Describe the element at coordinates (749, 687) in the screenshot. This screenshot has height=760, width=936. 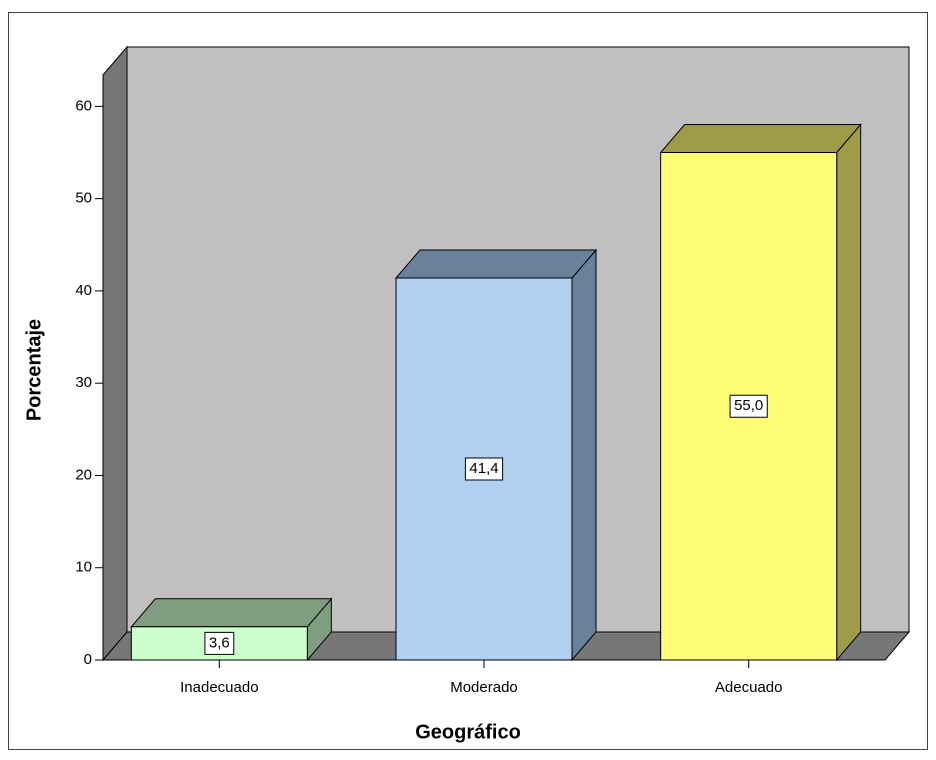
I see `x-tick-label: Adecuado` at that location.